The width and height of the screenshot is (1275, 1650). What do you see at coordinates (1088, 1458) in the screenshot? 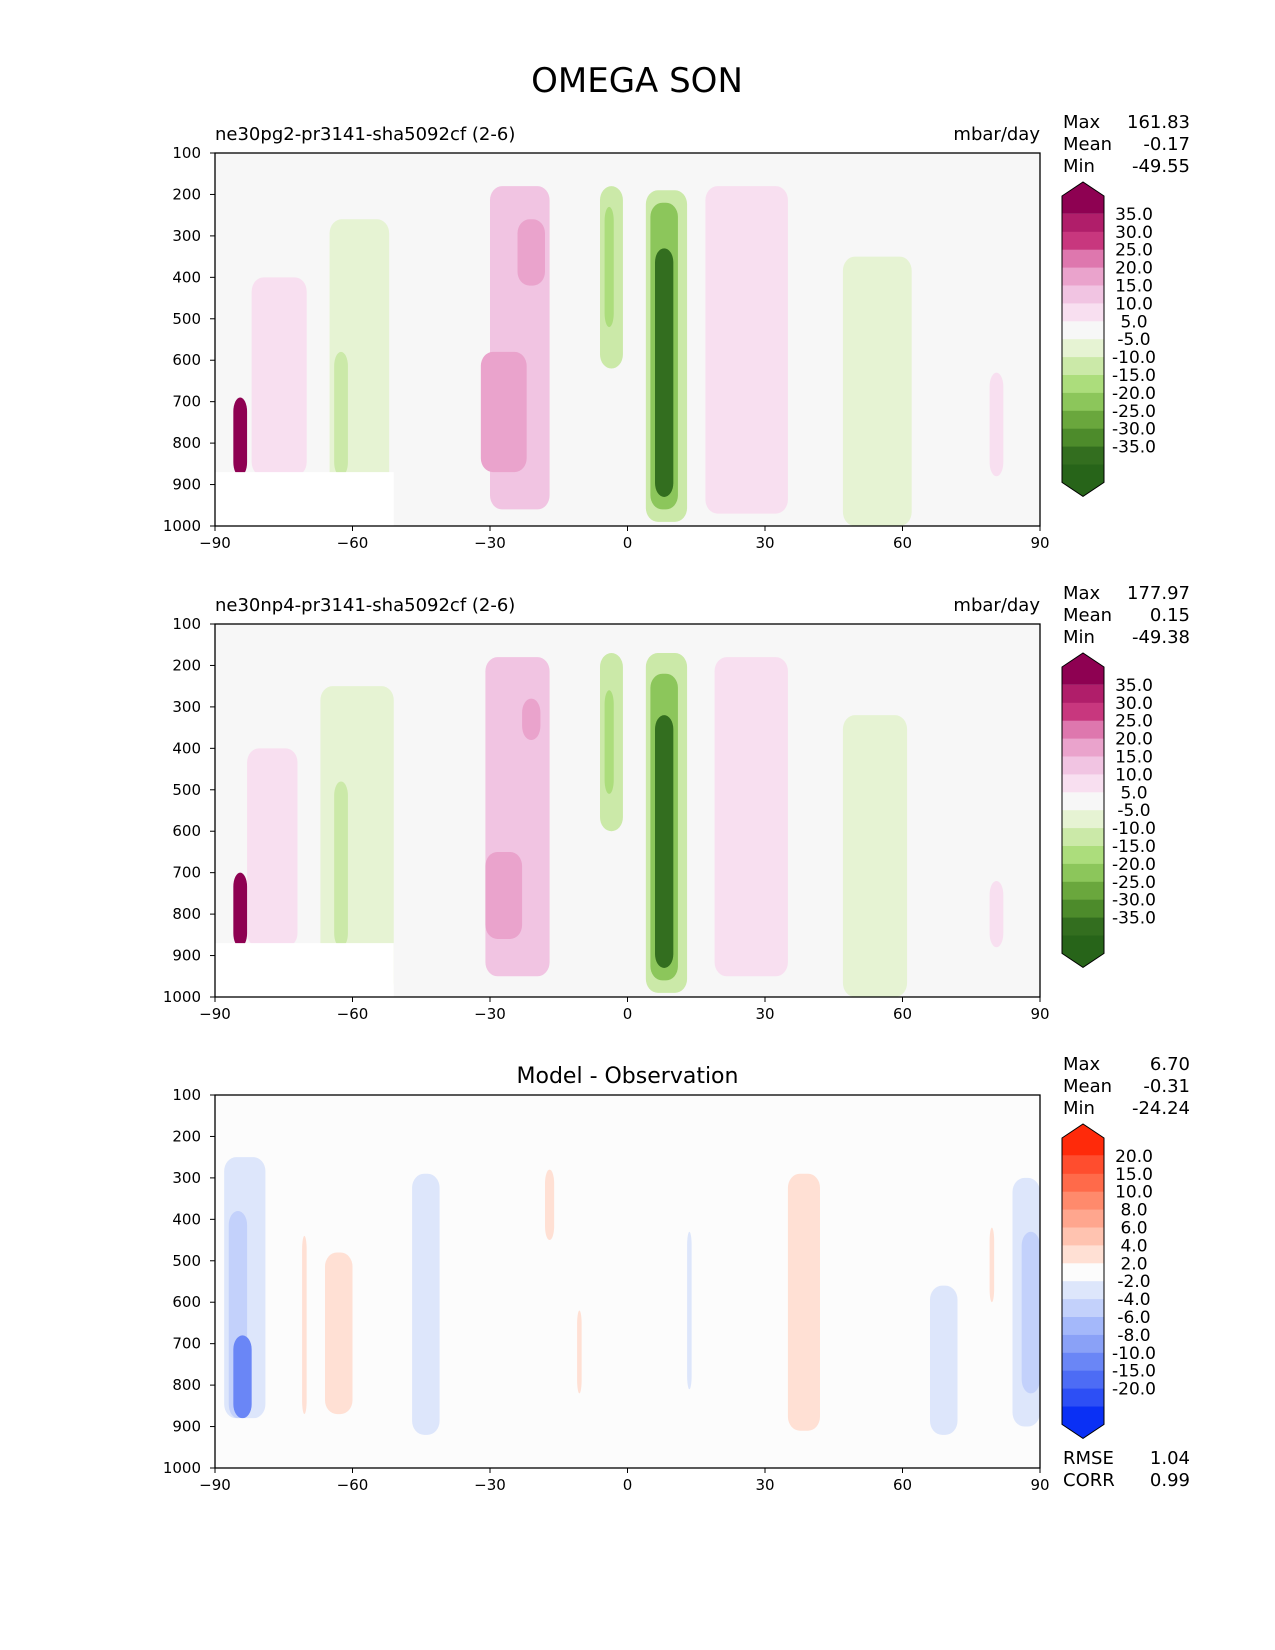
I see `stat-label: RMSE` at bounding box center [1088, 1458].